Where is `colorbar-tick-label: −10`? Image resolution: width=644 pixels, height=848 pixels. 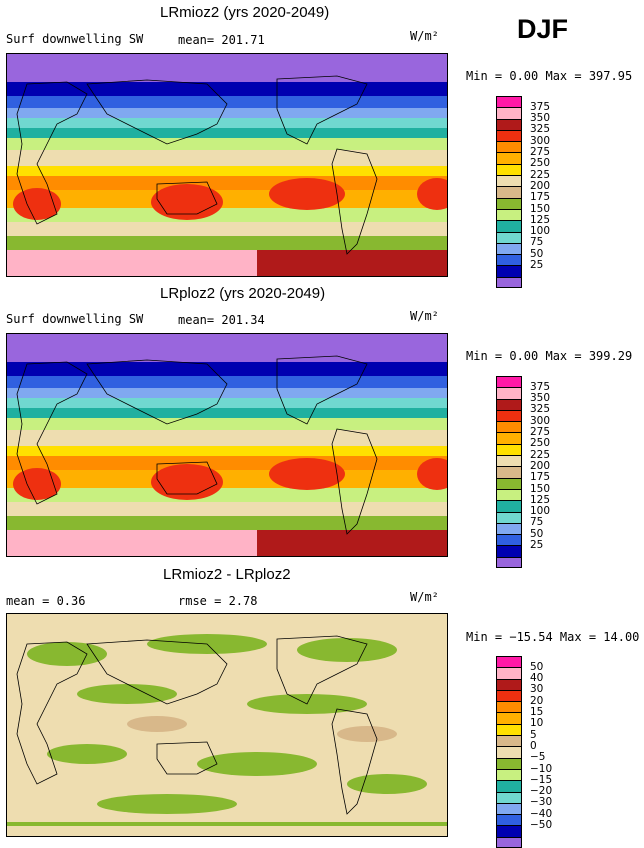
colorbar-tick-label: −10 is located at coordinates (541, 768).